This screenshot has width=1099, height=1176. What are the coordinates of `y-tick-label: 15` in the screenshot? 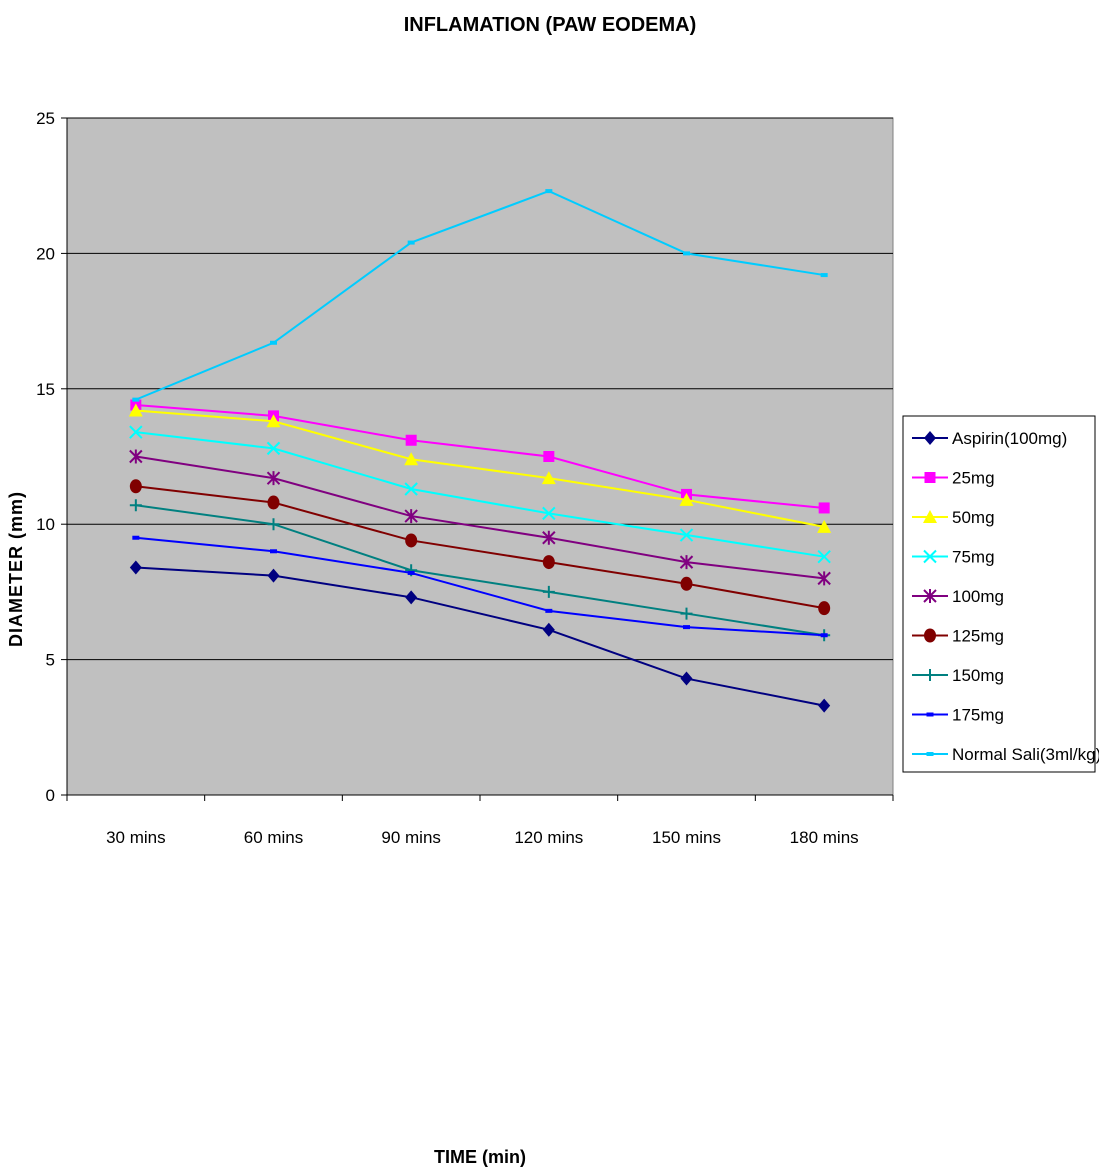 It's located at (45, 389).